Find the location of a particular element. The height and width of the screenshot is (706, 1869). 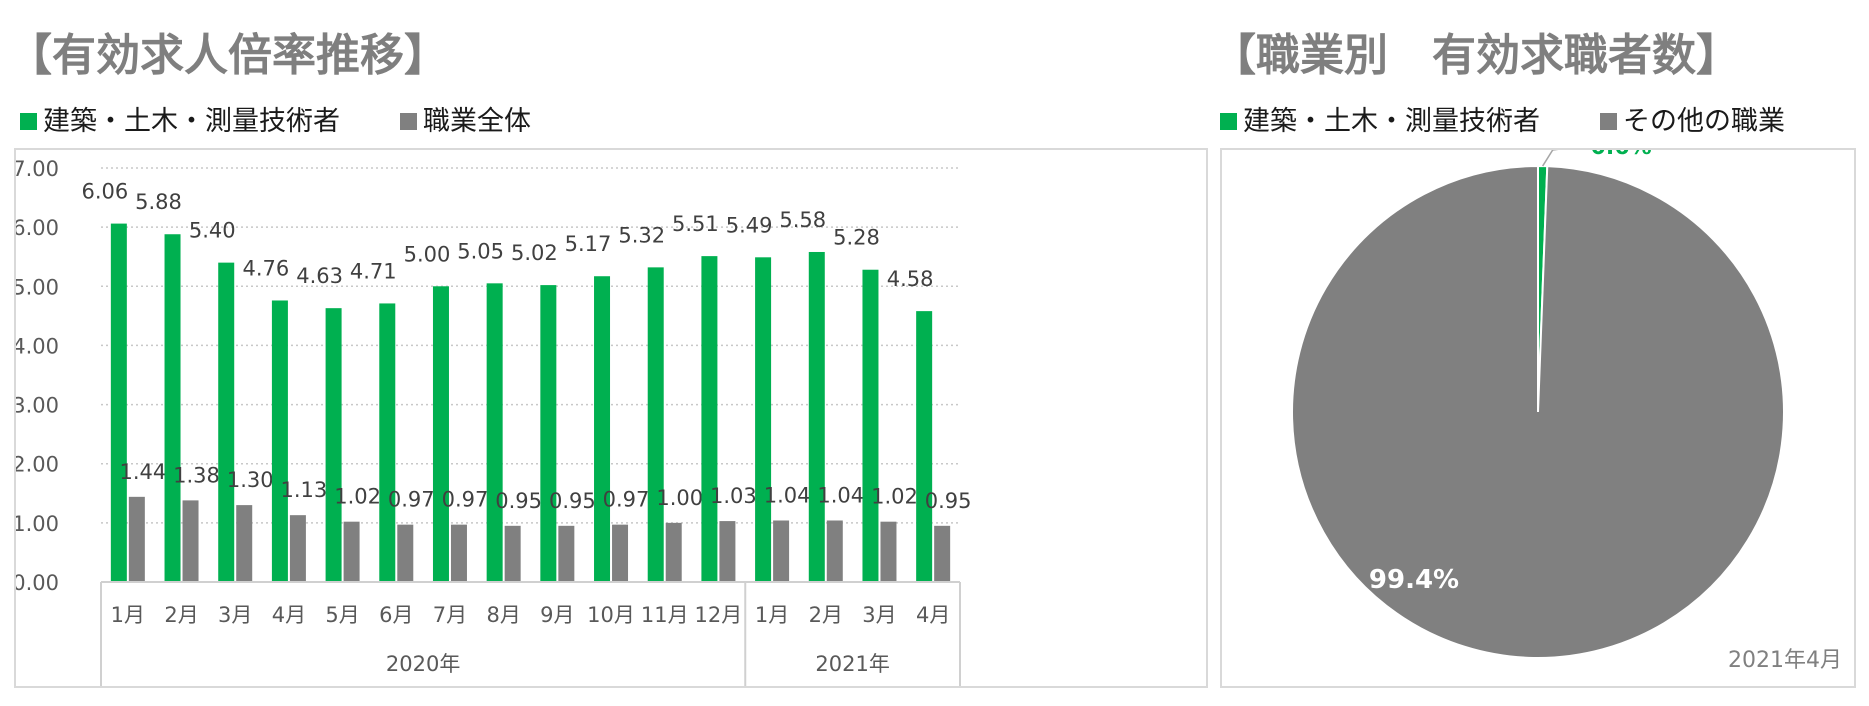

data-label-construction: 5.02 is located at coordinates (534, 253).